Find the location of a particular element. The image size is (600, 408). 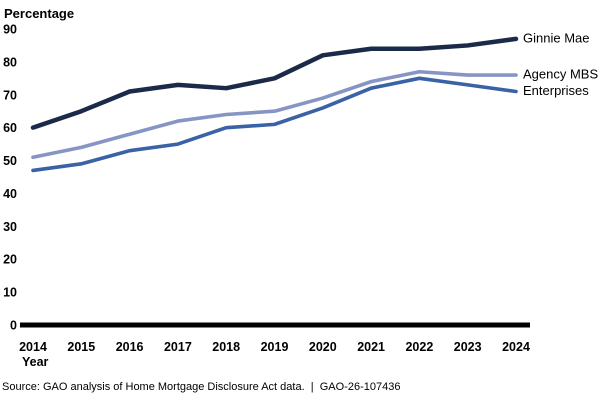

x-tick-label: 2018 is located at coordinates (226, 347).